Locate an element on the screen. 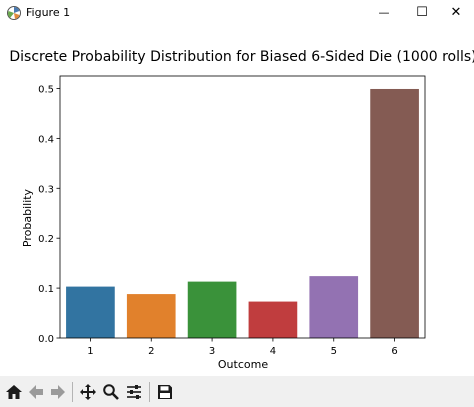 The height and width of the screenshot is (407, 474). close-button: ✕ is located at coordinates (456, 12).